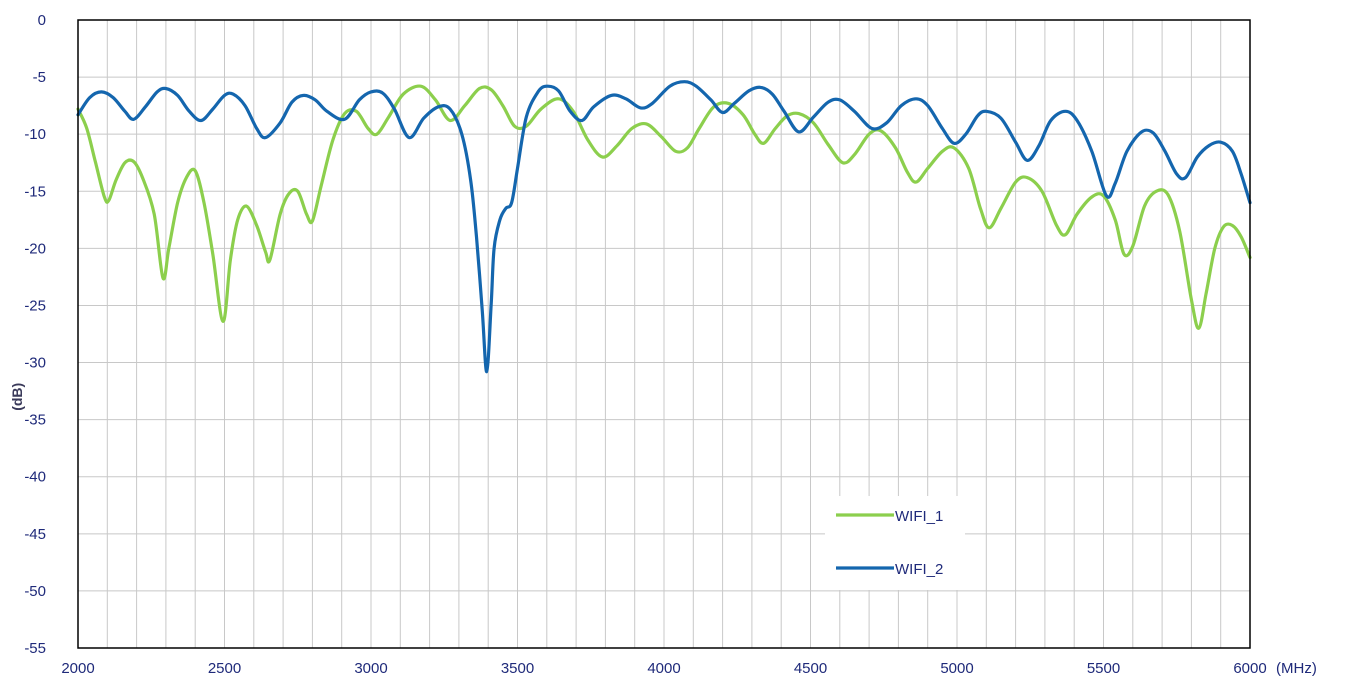  What do you see at coordinates (919, 569) in the screenshot?
I see `legend-entry-wifi-2: WIFI_2` at bounding box center [919, 569].